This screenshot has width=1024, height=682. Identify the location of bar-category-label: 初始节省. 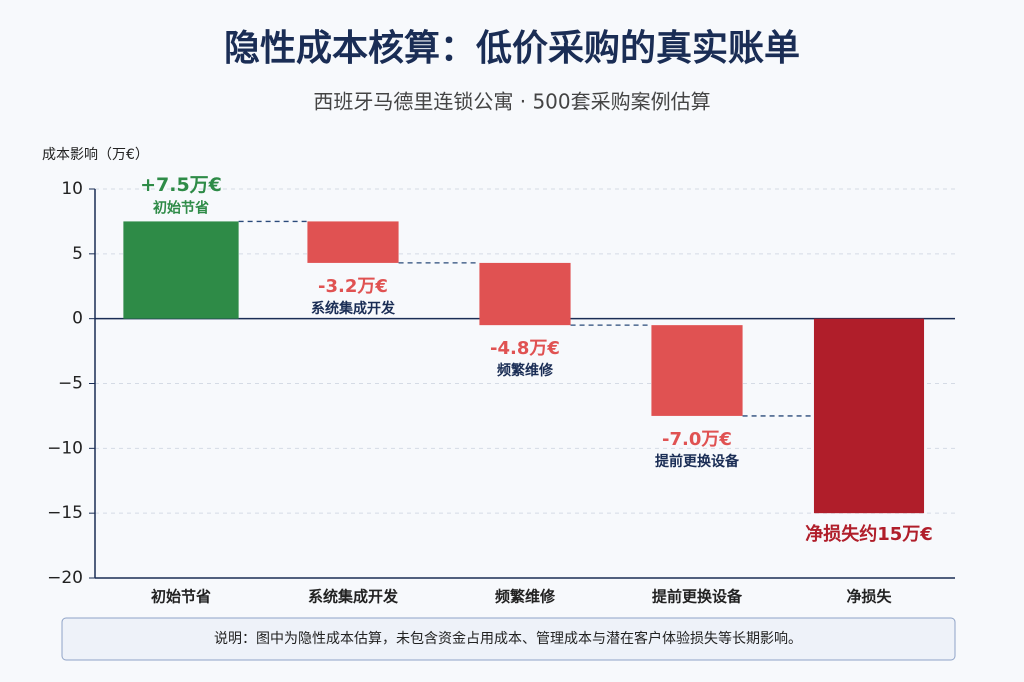
(181, 207).